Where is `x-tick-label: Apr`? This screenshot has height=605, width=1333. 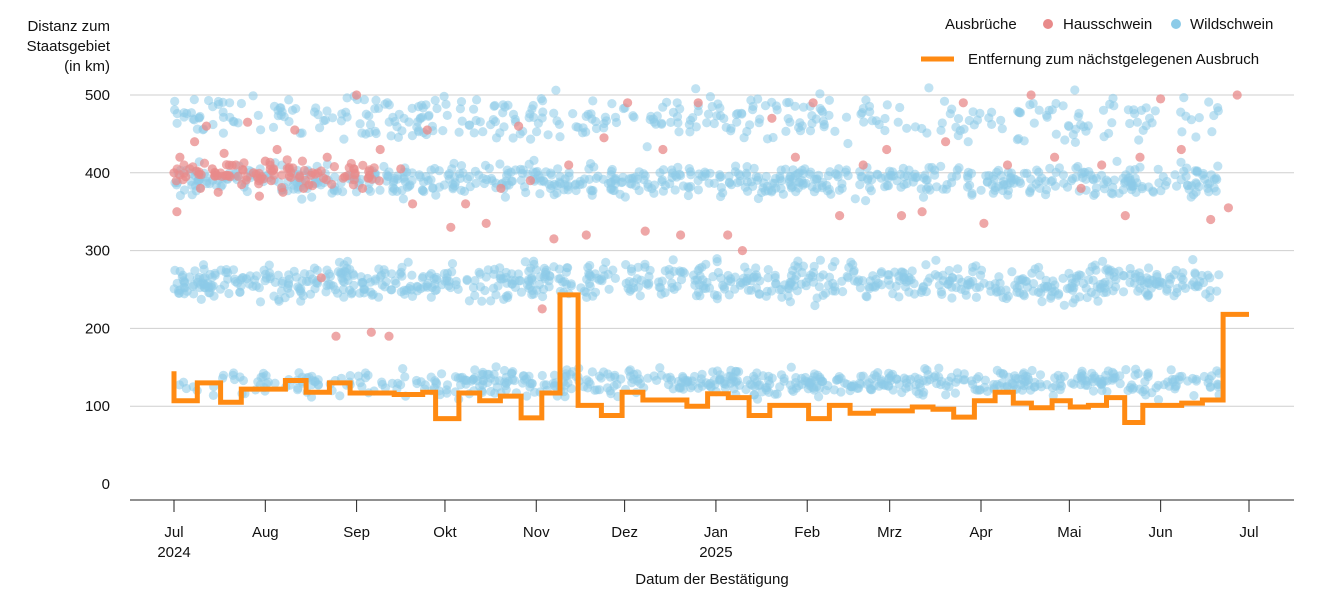 x-tick-label: Apr is located at coordinates (980, 532).